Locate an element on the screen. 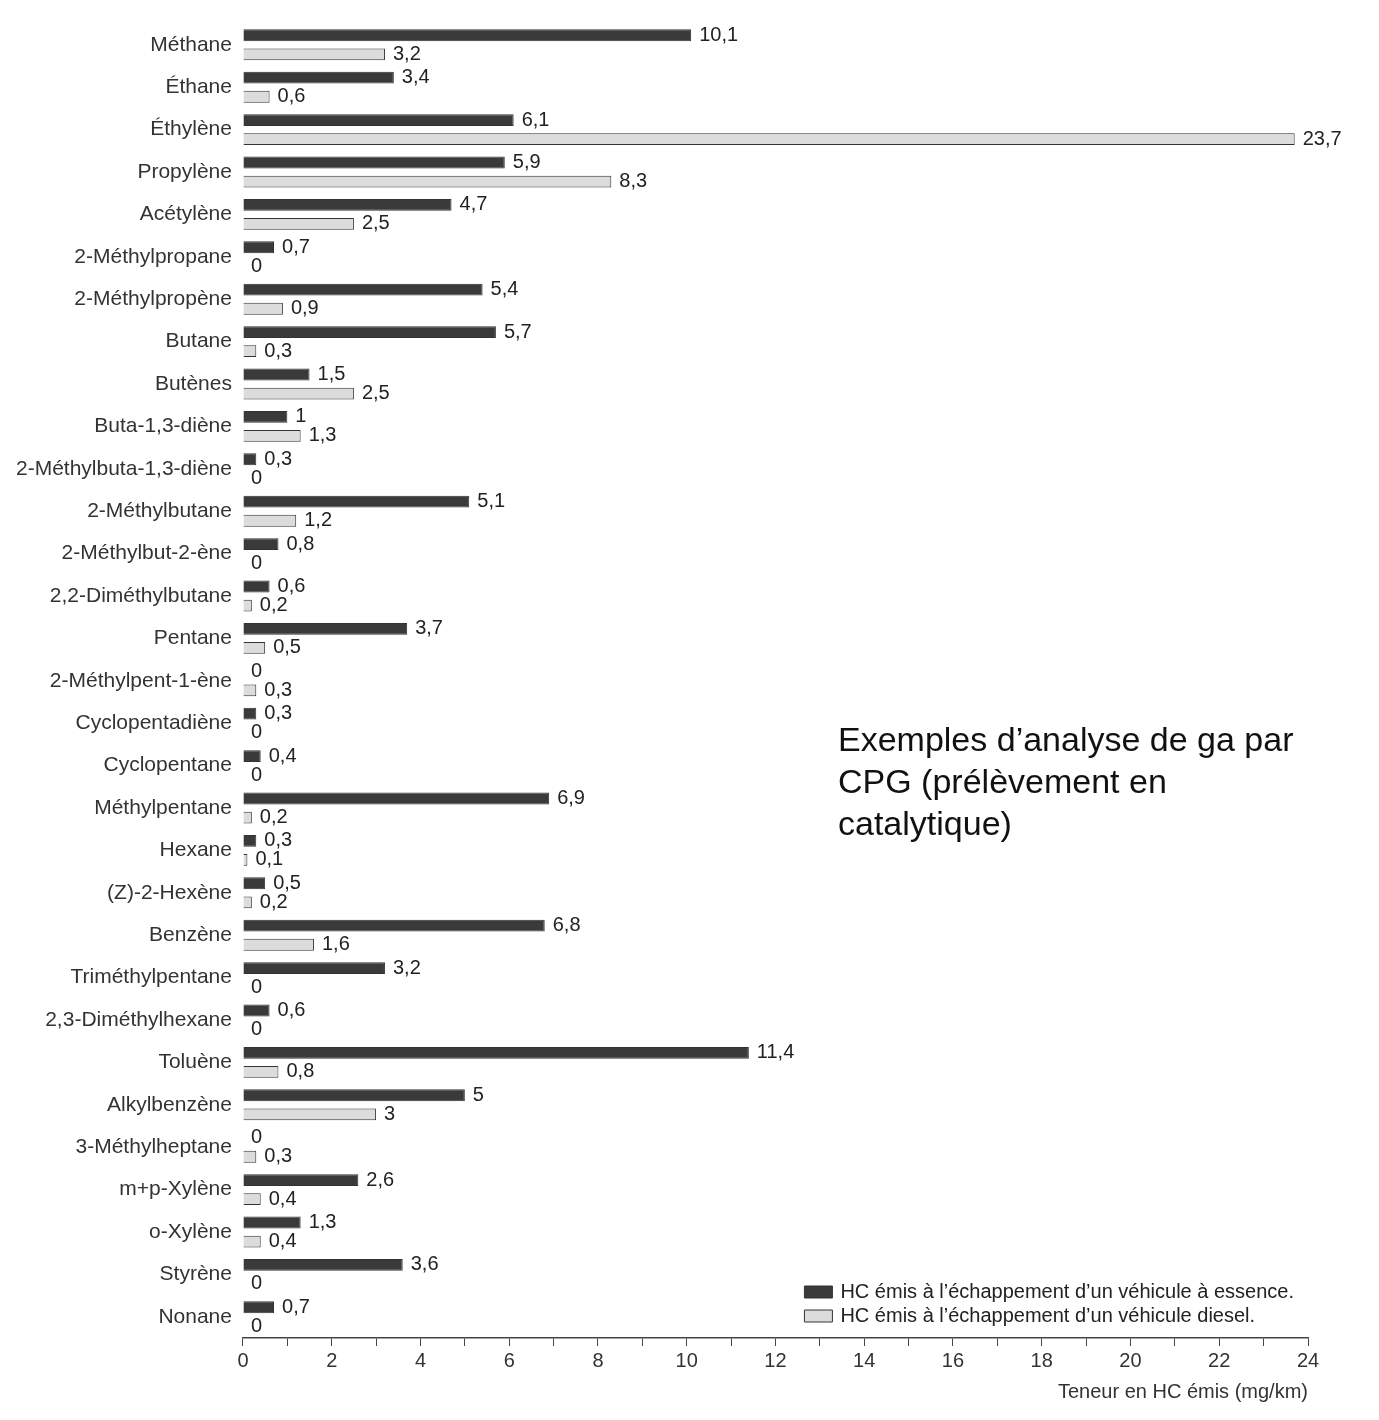 The width and height of the screenshot is (1379, 1420). y-tick-label: Nonane is located at coordinates (195, 1315).